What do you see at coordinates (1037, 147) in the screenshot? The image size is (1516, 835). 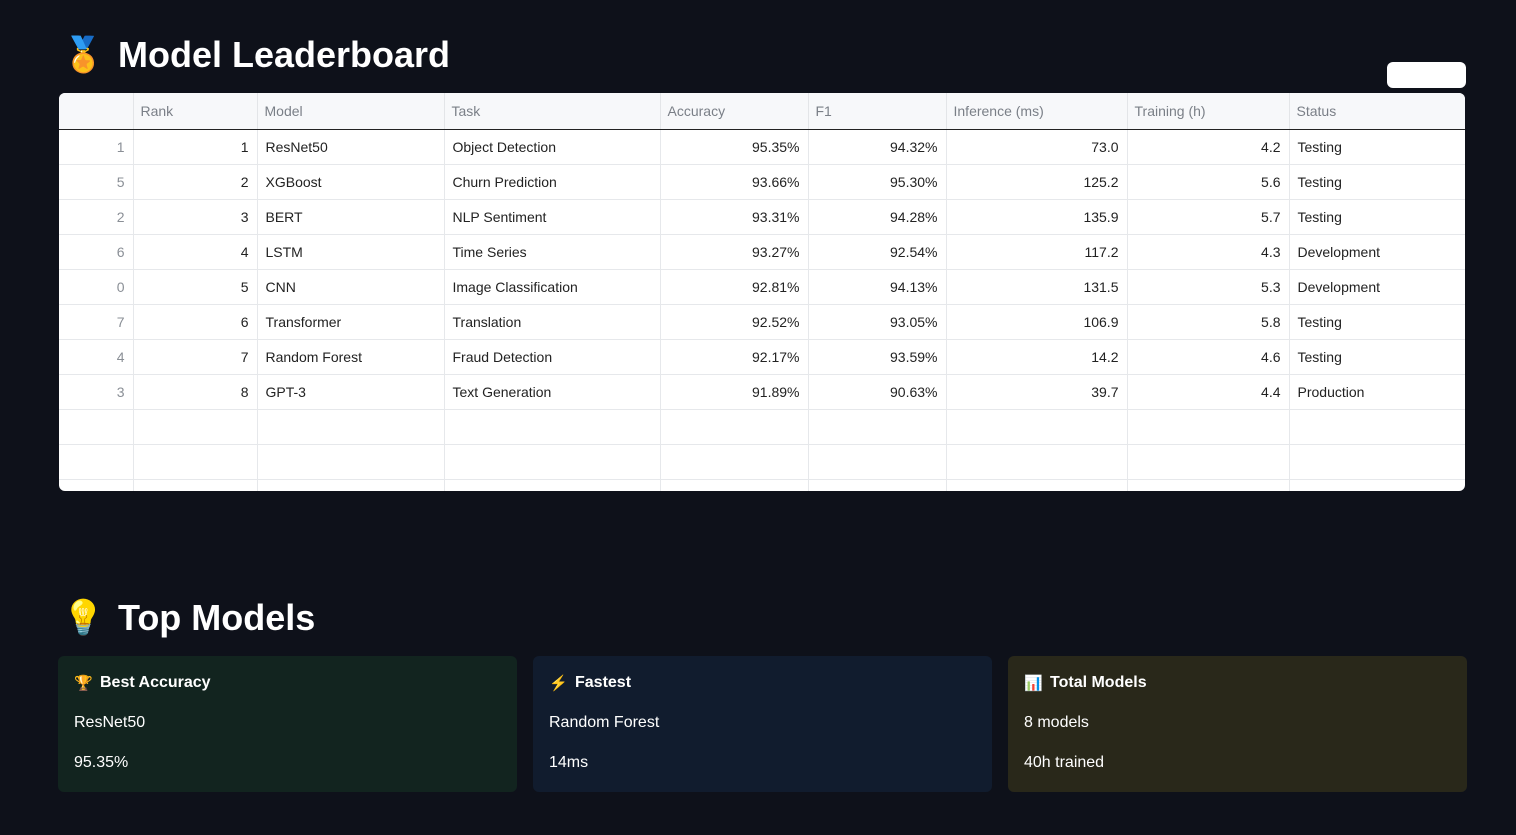 I see `cell-inference: 73.0` at bounding box center [1037, 147].